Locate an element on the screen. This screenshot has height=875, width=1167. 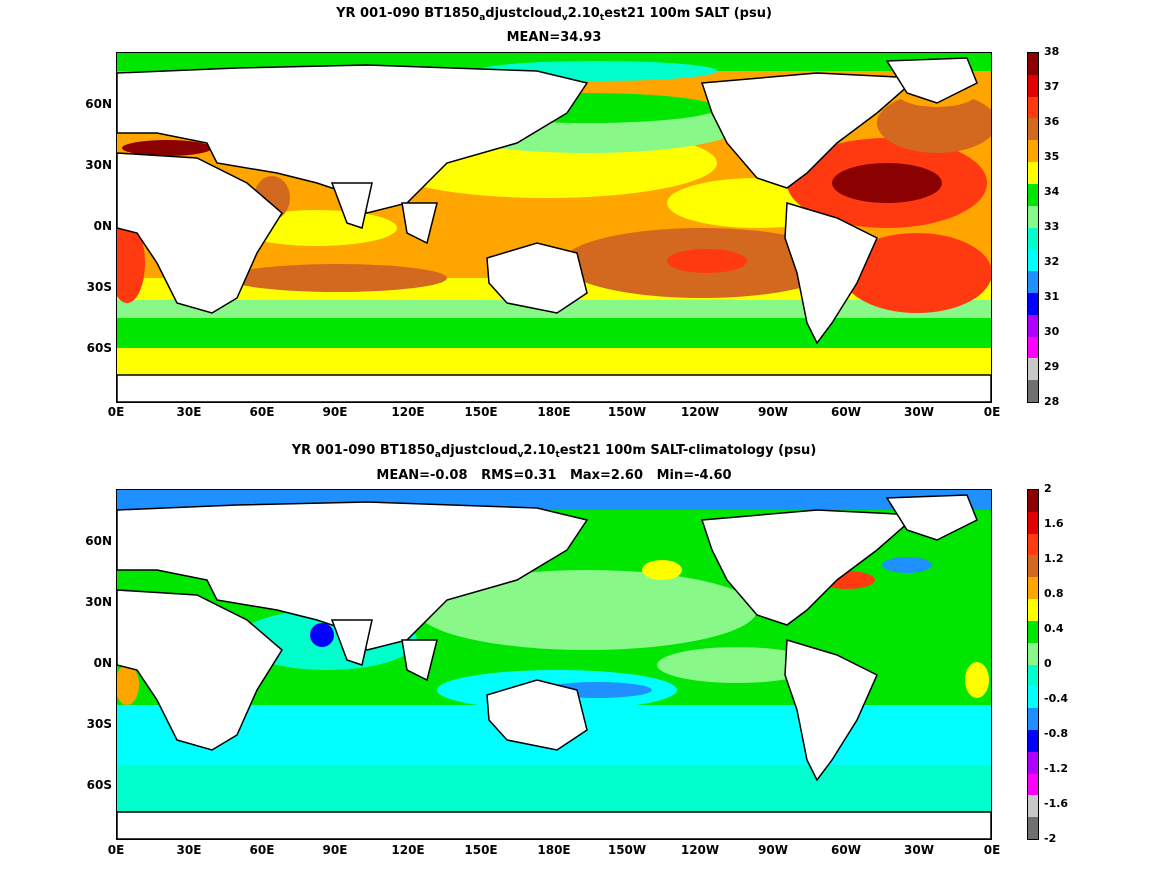
bottom-colorbar is located at coordinates (1033, 664).